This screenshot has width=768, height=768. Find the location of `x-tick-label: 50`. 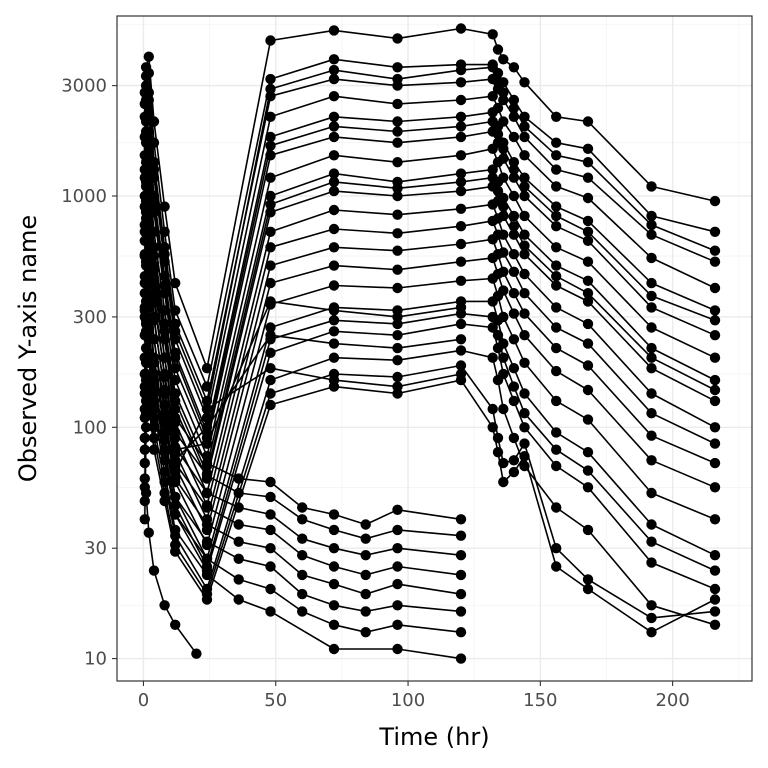

x-tick-label: 50 is located at coordinates (275, 700).